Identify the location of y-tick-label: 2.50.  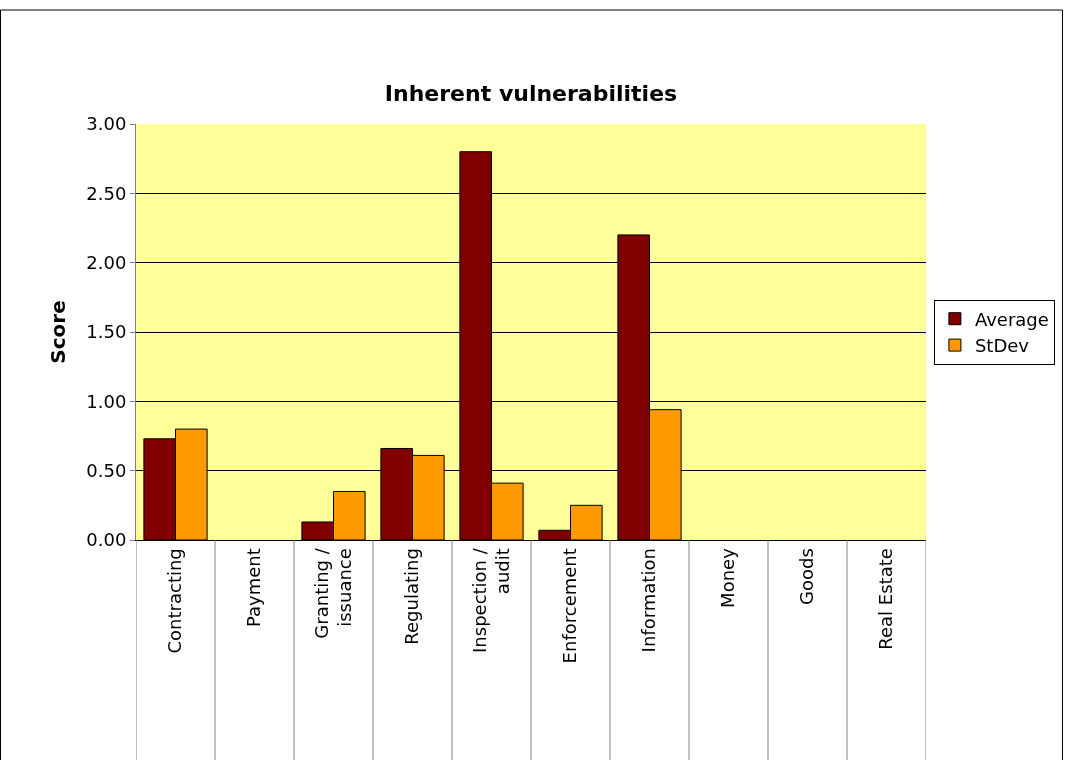
(106, 193).